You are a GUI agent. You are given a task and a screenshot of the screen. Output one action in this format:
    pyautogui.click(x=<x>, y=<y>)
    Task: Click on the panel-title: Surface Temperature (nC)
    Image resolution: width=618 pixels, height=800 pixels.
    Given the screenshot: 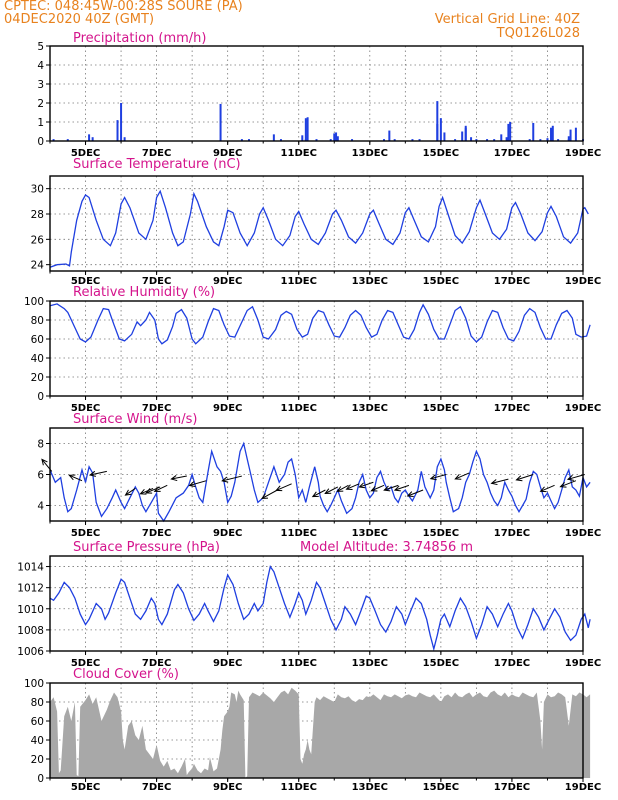 What is the action you would take?
    pyautogui.click(x=157, y=164)
    